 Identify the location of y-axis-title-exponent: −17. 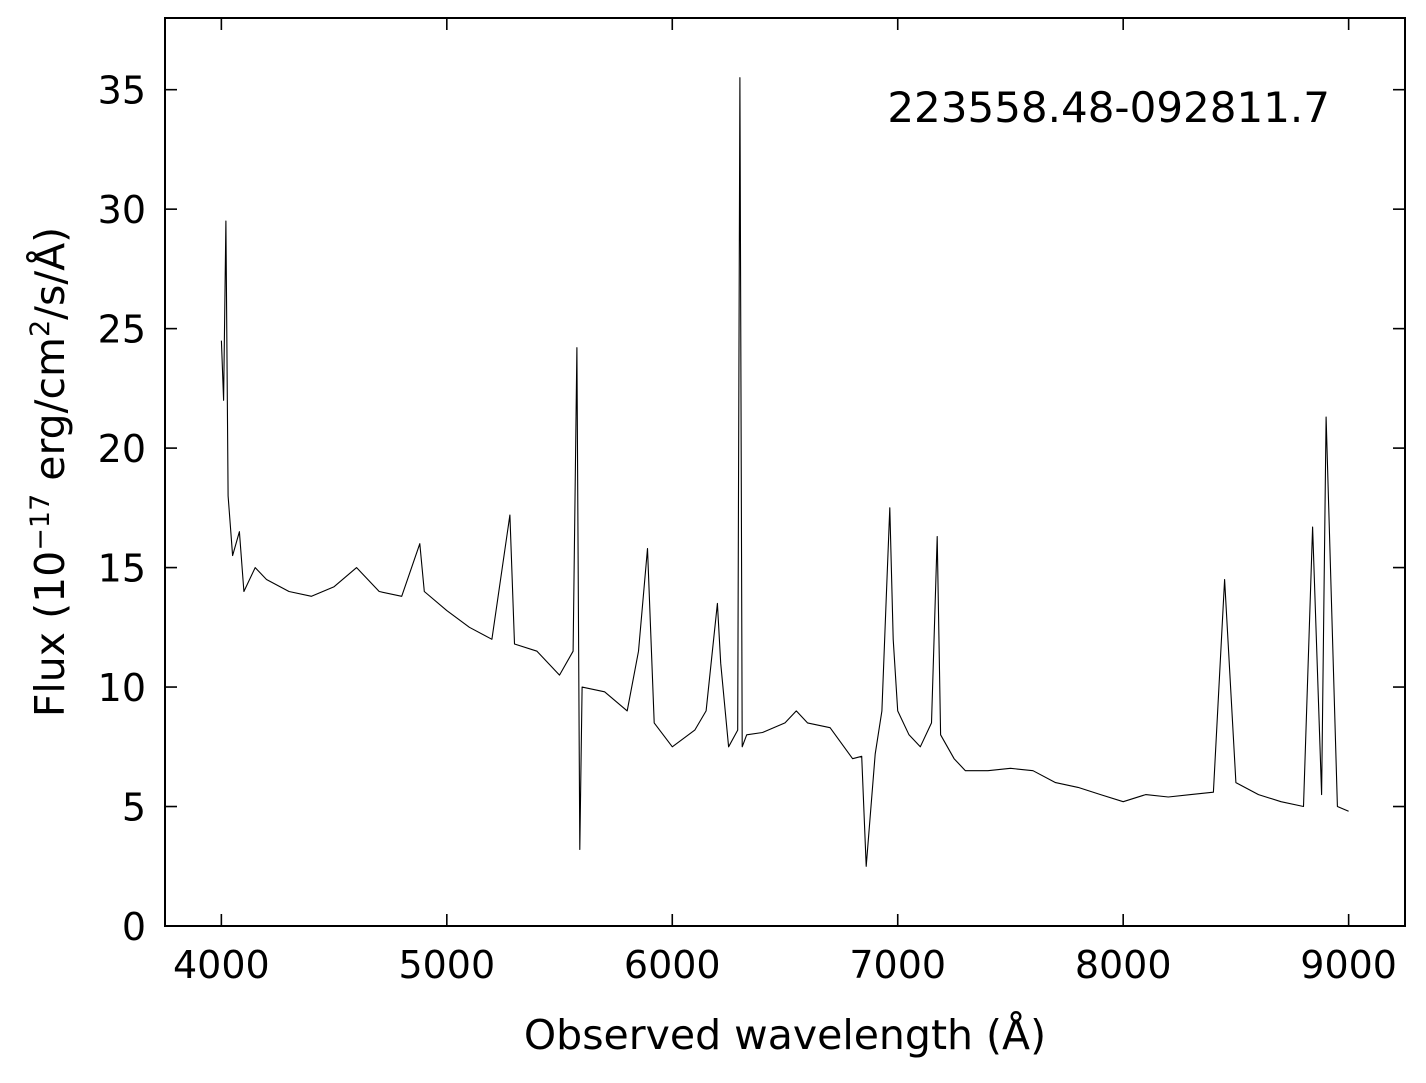
(40, 522).